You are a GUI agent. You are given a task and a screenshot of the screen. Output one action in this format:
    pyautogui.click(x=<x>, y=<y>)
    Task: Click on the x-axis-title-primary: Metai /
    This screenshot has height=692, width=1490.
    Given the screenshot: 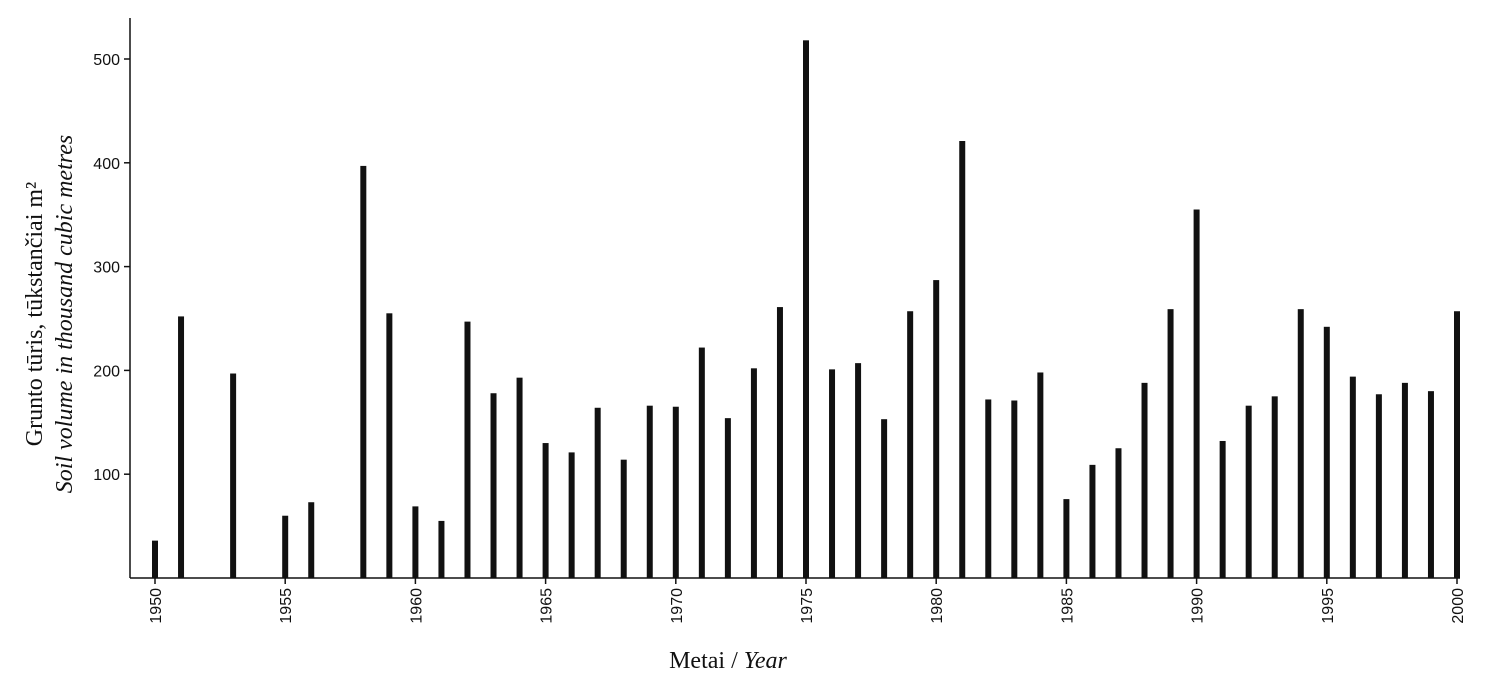 What is the action you would take?
    pyautogui.click(x=706, y=661)
    